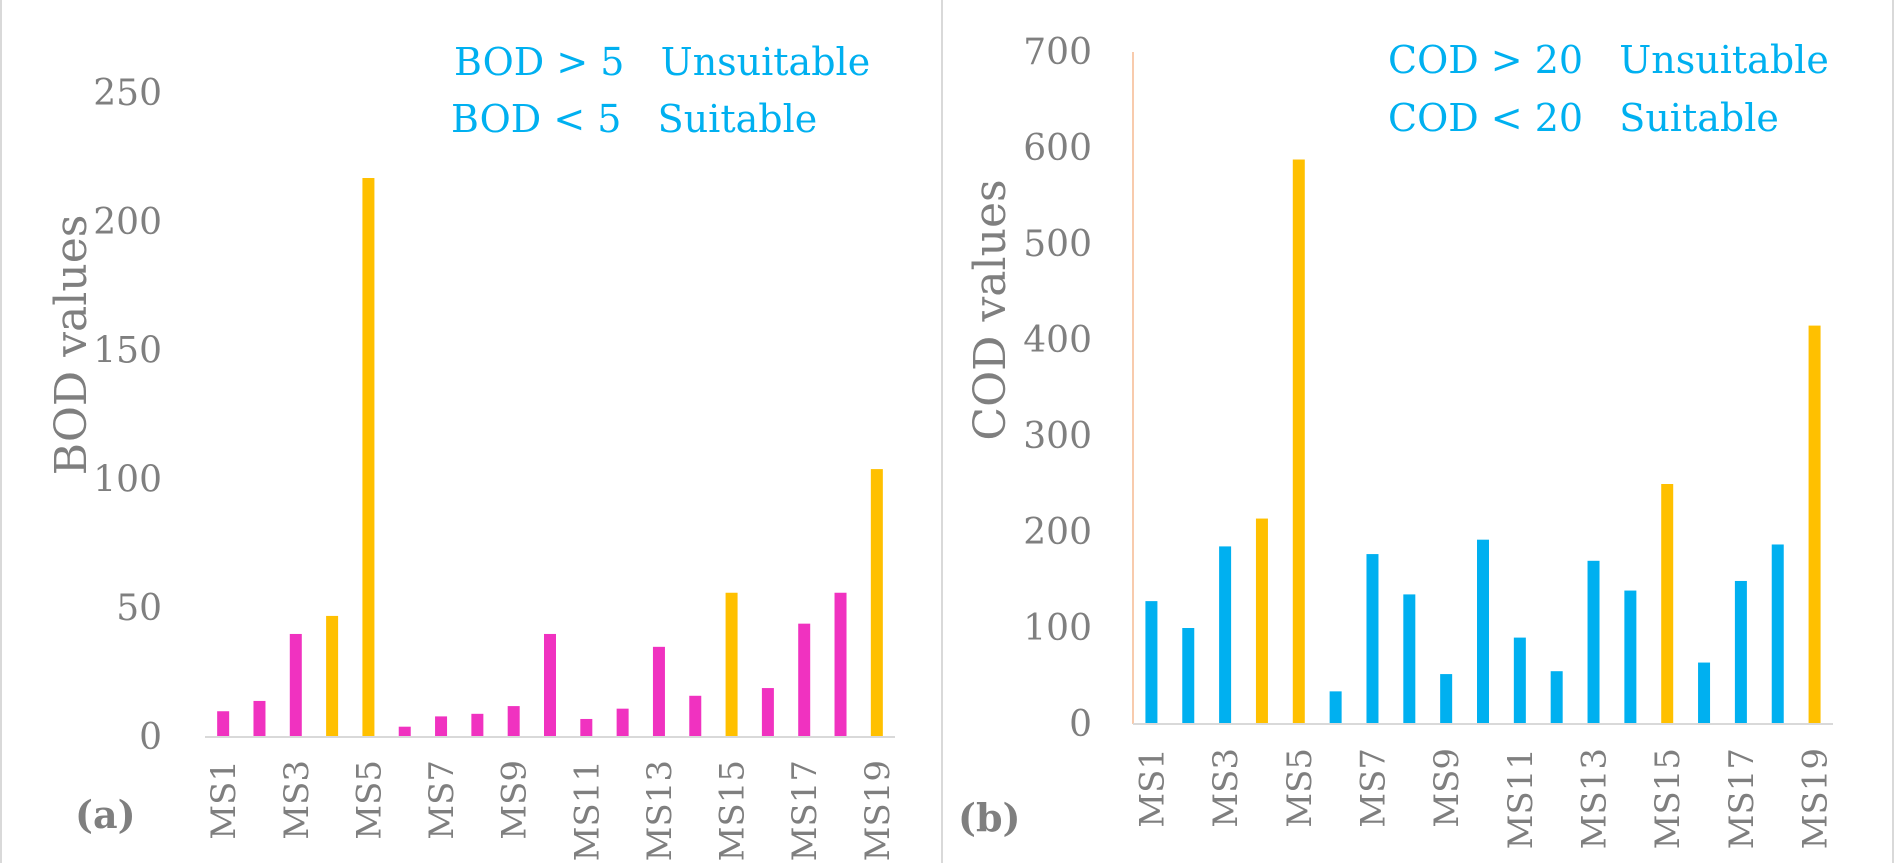  Describe the element at coordinates (1057, 244) in the screenshot. I see `y-tick-label: 500` at that location.